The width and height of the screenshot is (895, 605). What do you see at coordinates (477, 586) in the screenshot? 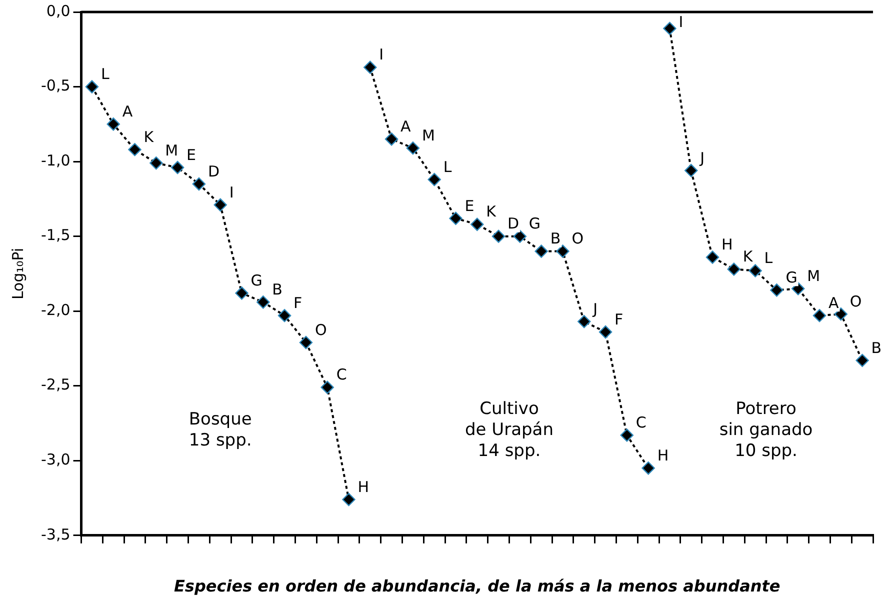
I see `x-axis-title: Especies en orden de abundancia, de la más a la menos abundante` at bounding box center [477, 586].